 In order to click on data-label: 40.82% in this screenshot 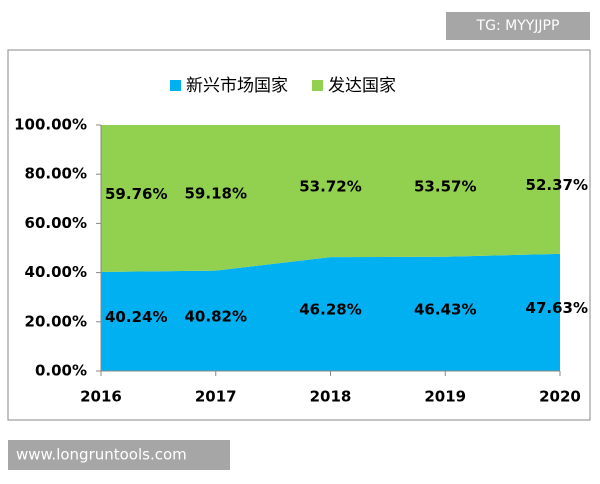, I will do `click(216, 316)`.